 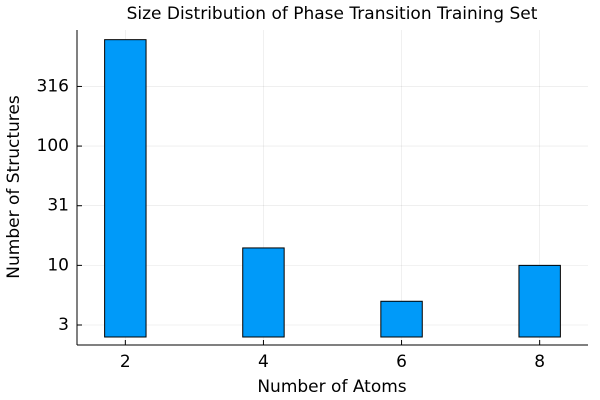 I want to click on y-tick-label: 31, so click(x=58, y=206).